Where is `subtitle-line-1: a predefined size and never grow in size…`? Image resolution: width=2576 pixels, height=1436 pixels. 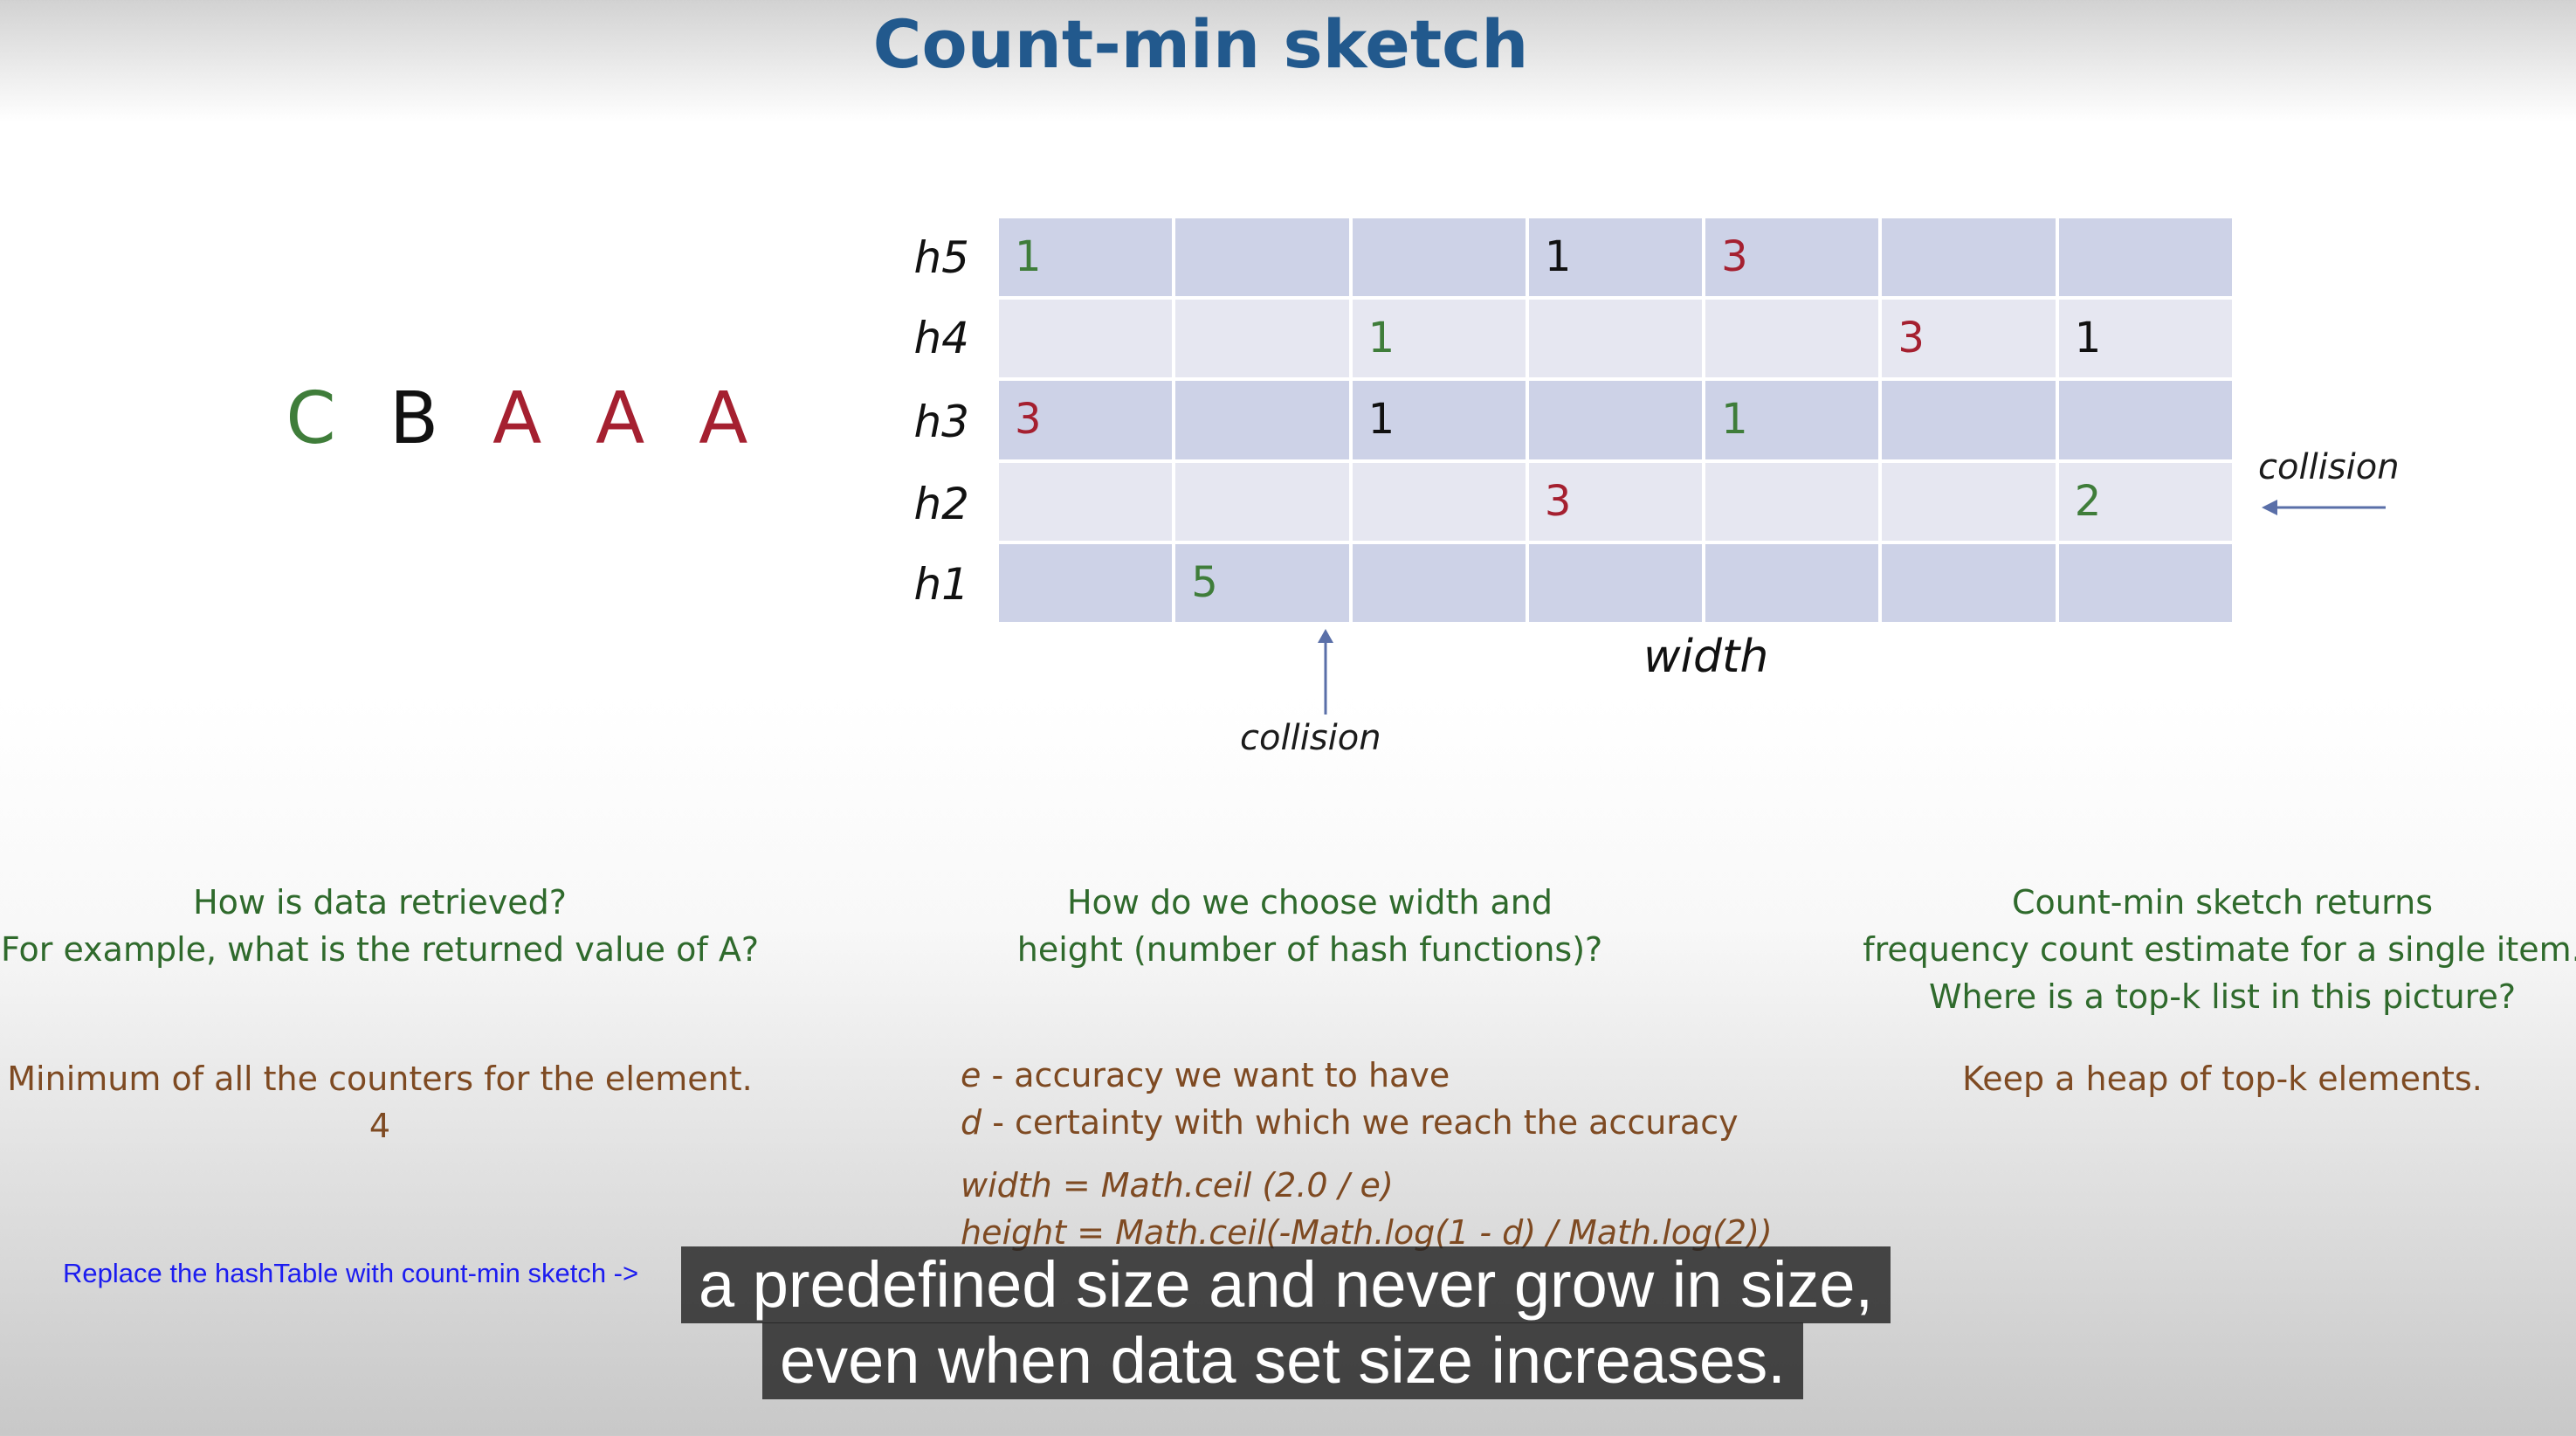 subtitle-line-1: a predefined size and never grow in size… is located at coordinates (1286, 1285).